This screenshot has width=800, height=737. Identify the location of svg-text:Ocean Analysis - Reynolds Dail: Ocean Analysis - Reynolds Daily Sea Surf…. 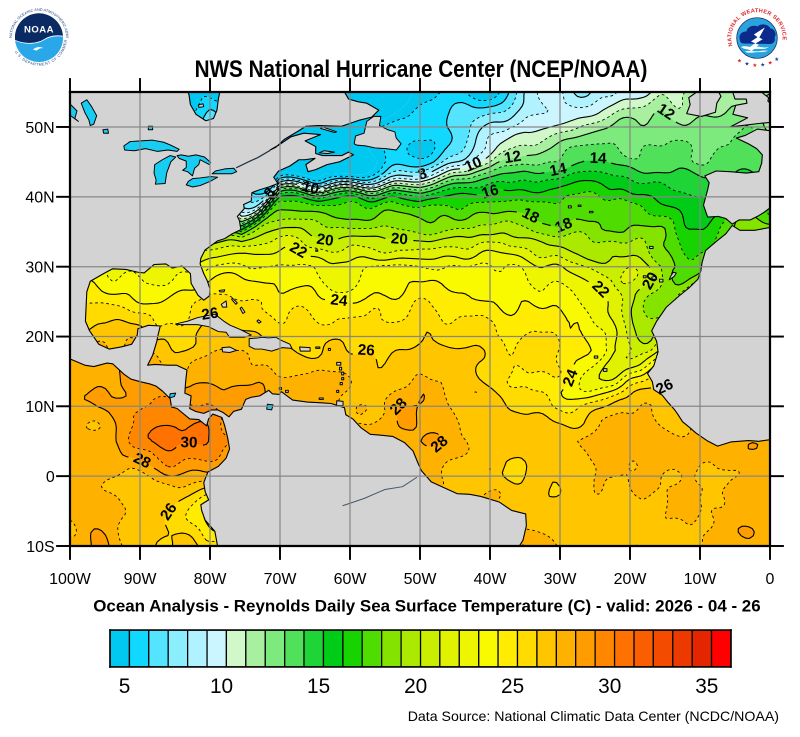
(426, 606).